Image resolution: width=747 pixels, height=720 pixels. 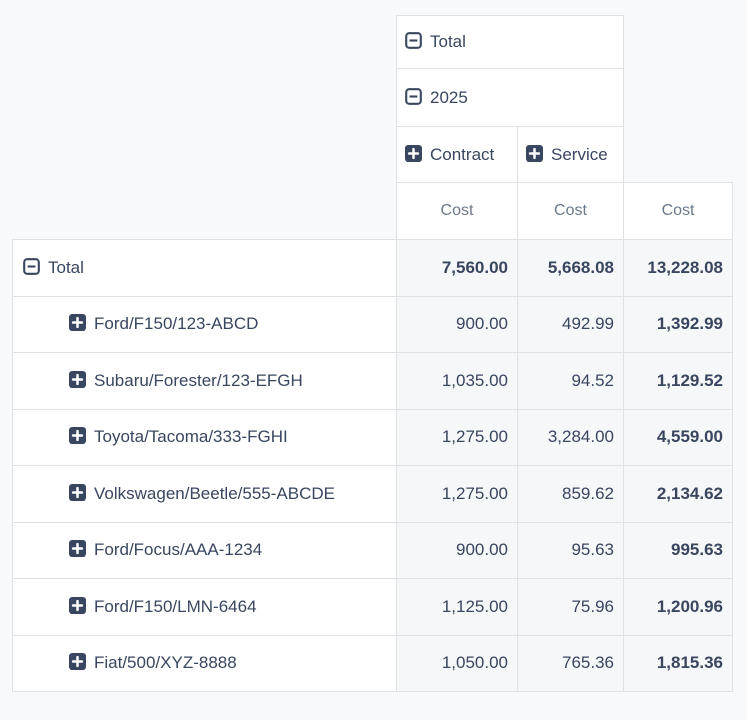 What do you see at coordinates (457, 381) in the screenshot?
I see `pivot-cell: 1,035.00` at bounding box center [457, 381].